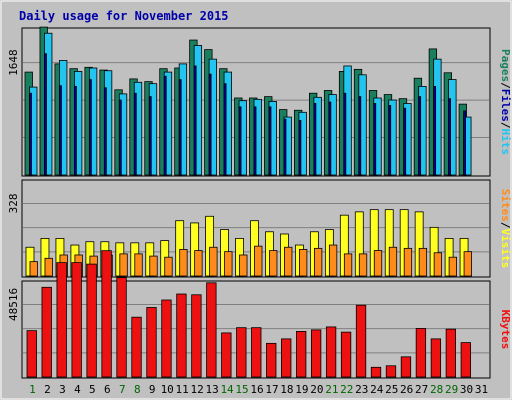  I want to click on legend-visits: Visits, so click(505, 249).